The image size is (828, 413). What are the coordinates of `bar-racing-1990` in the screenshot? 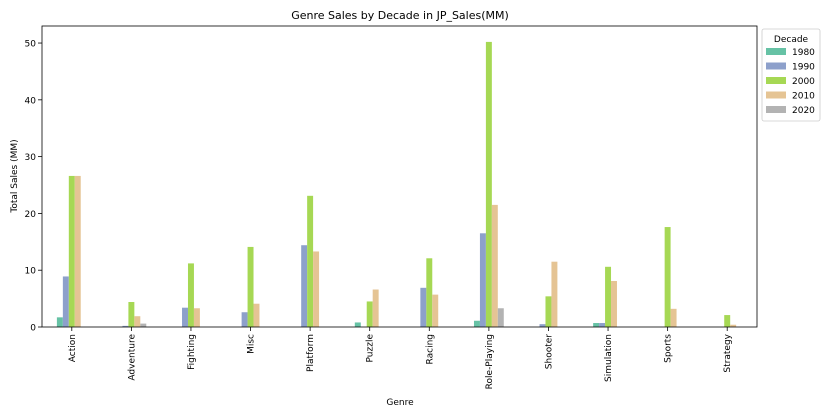 It's located at (423, 307).